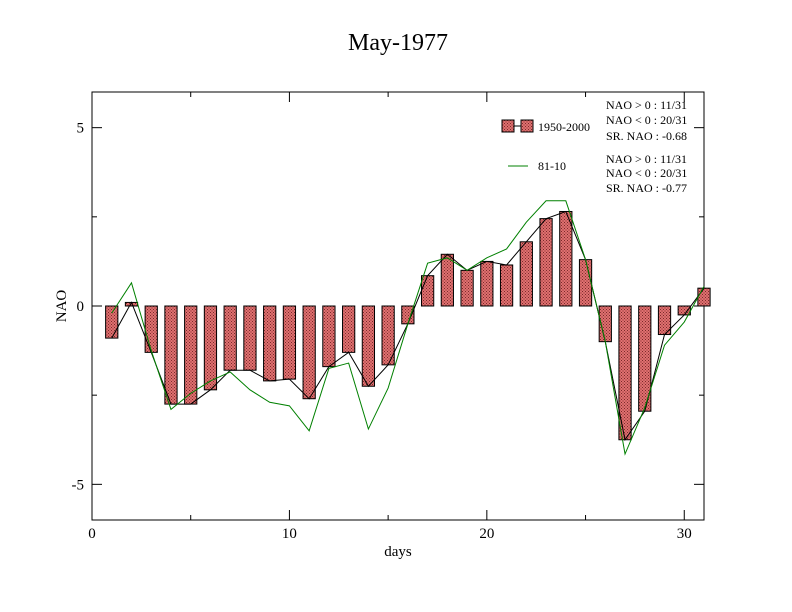  Describe the element at coordinates (646, 136) in the screenshot. I see `stats-1-sr: SR. NAO : -0.68` at that location.